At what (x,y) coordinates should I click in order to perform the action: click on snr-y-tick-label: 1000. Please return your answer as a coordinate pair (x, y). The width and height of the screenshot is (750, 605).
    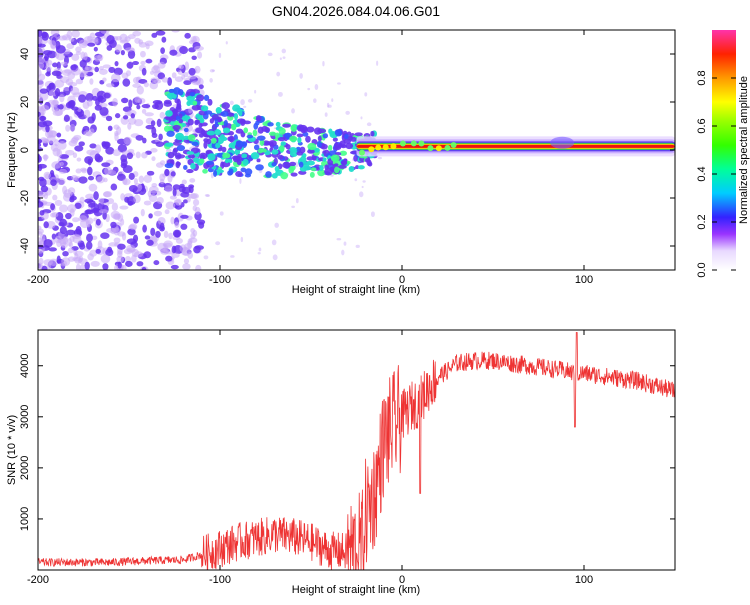
    Looking at the image, I should click on (25, 519).